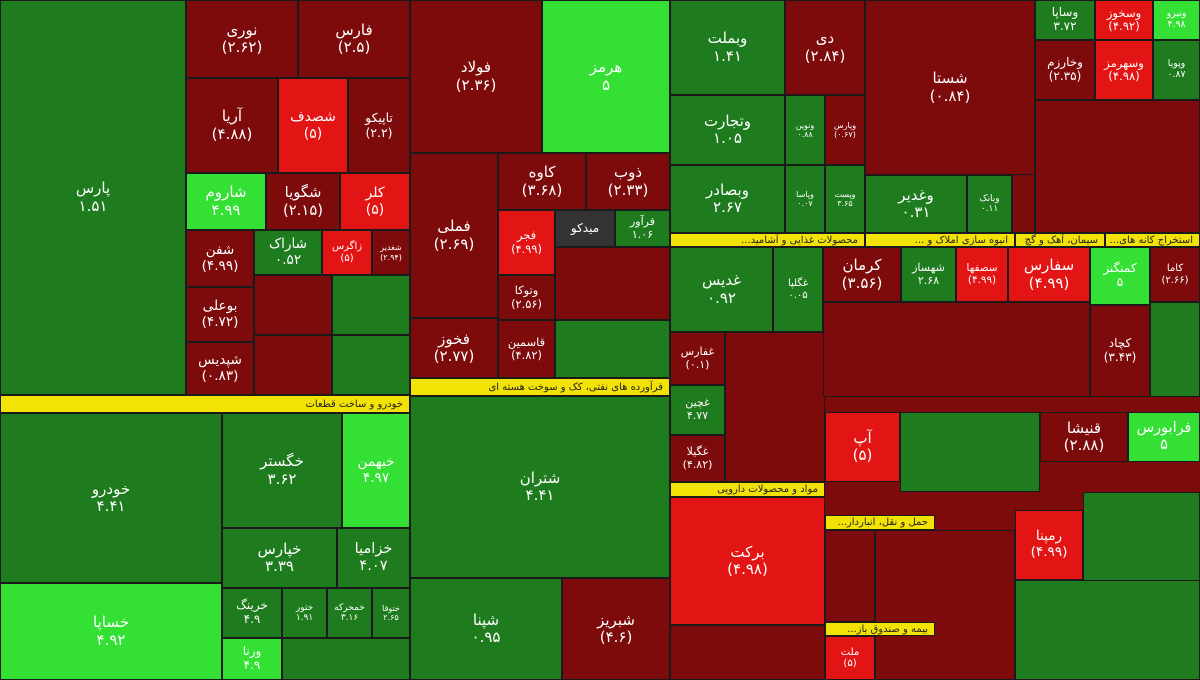  What do you see at coordinates (391, 613) in the screenshot?
I see `stock-tile: ختوقا ۲.۶۵` at bounding box center [391, 613].